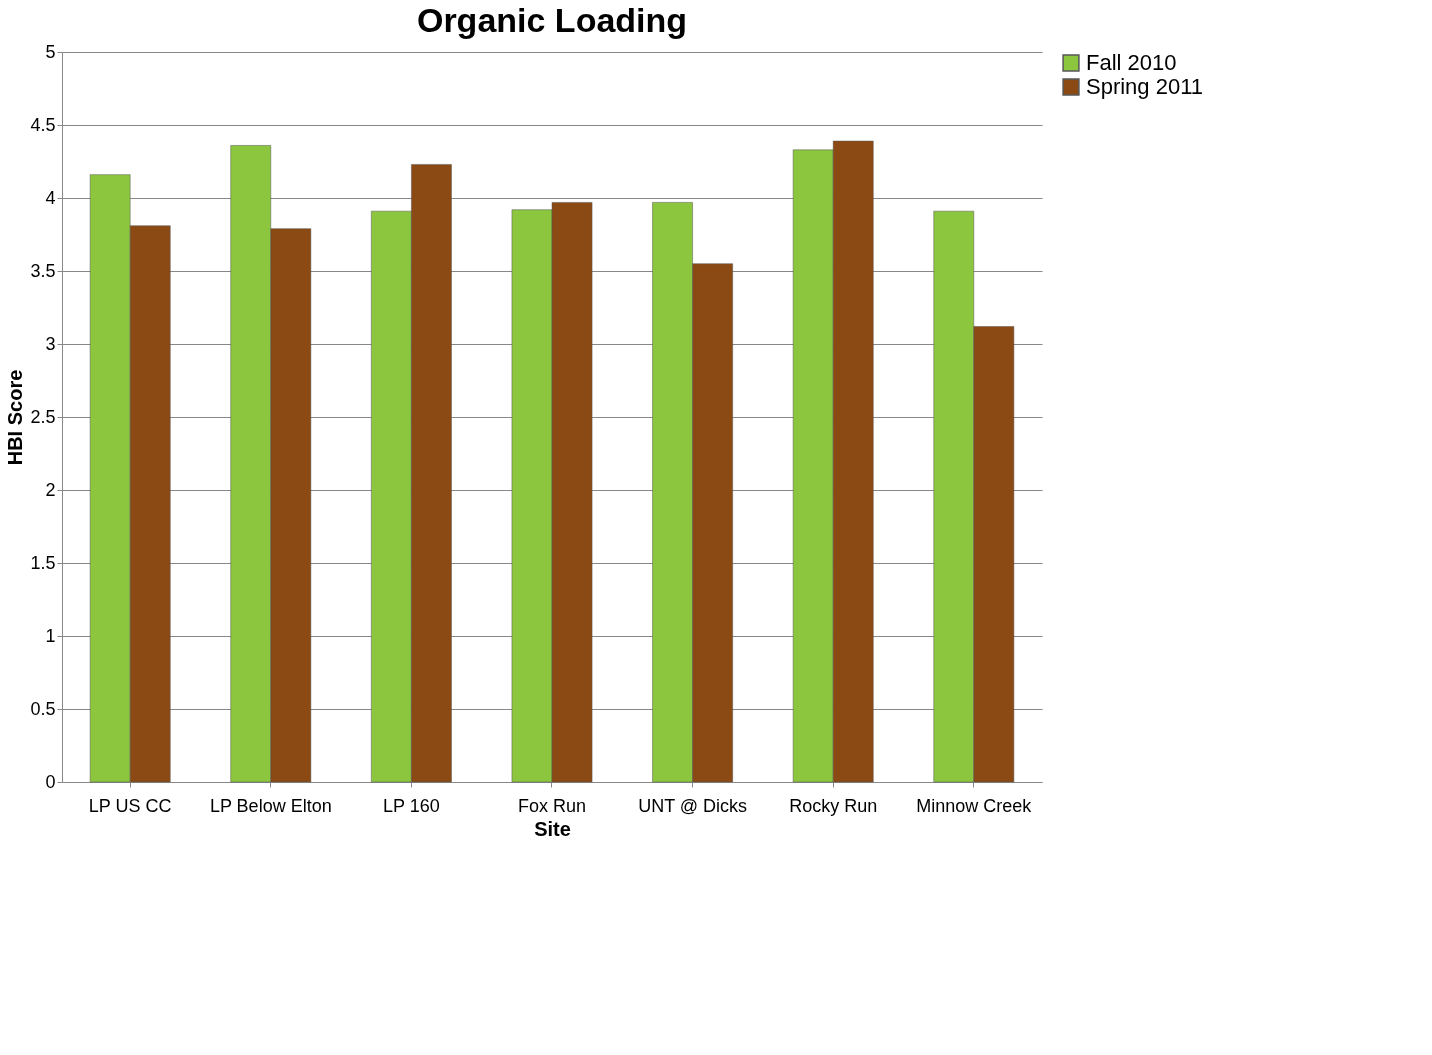  Describe the element at coordinates (130, 805) in the screenshot. I see `x-tick-label: LP US CC` at that location.